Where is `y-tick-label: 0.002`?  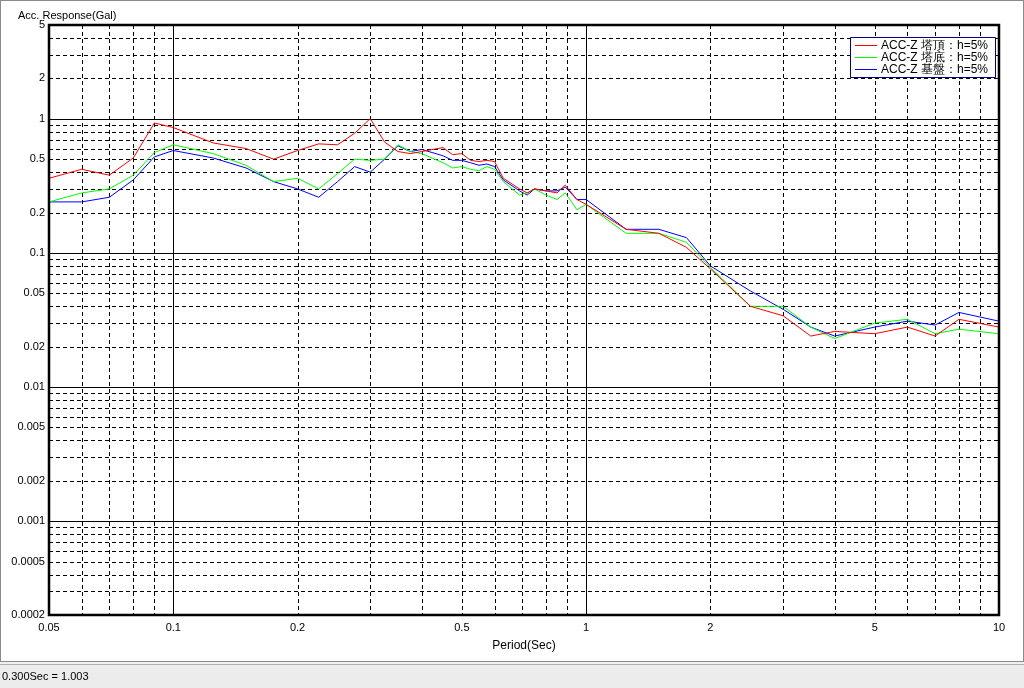
y-tick-label: 0.002 is located at coordinates (31, 479).